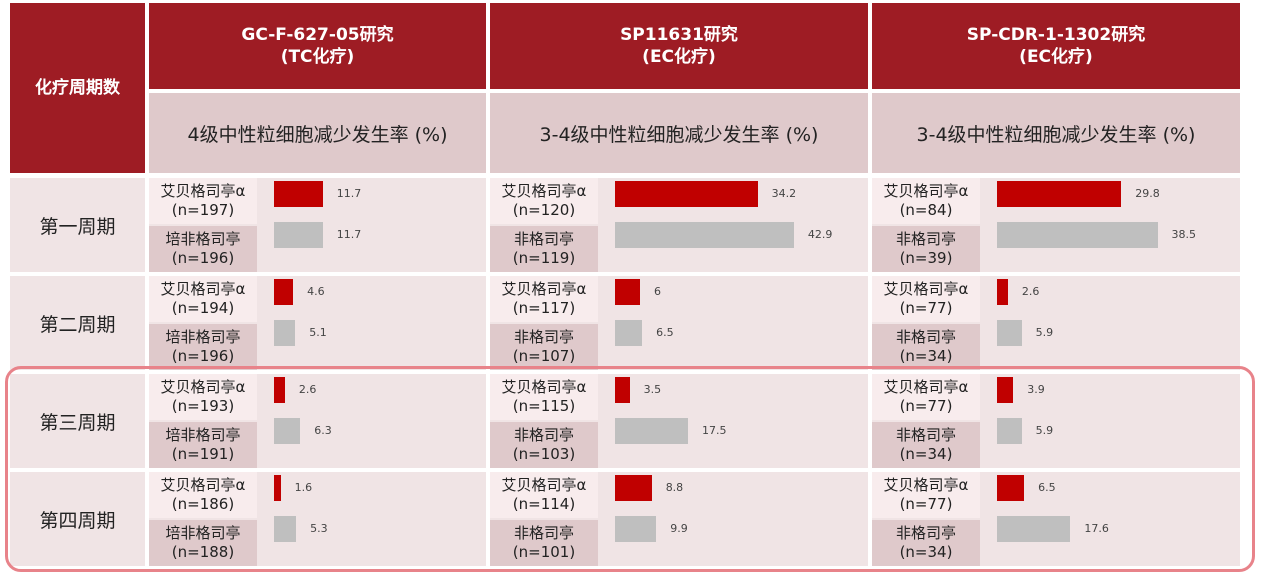  Describe the element at coordinates (1056, 46) in the screenshot. I see `study-header: SP-CDR-1-1302研究 (EC化疗)` at that location.